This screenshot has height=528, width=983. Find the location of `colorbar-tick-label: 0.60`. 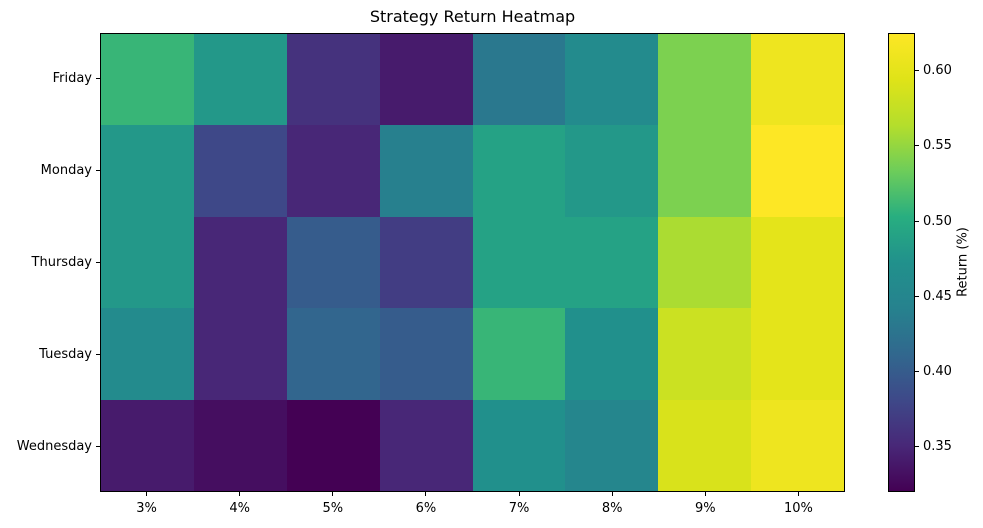

colorbar-tick-label: 0.60 is located at coordinates (937, 71).